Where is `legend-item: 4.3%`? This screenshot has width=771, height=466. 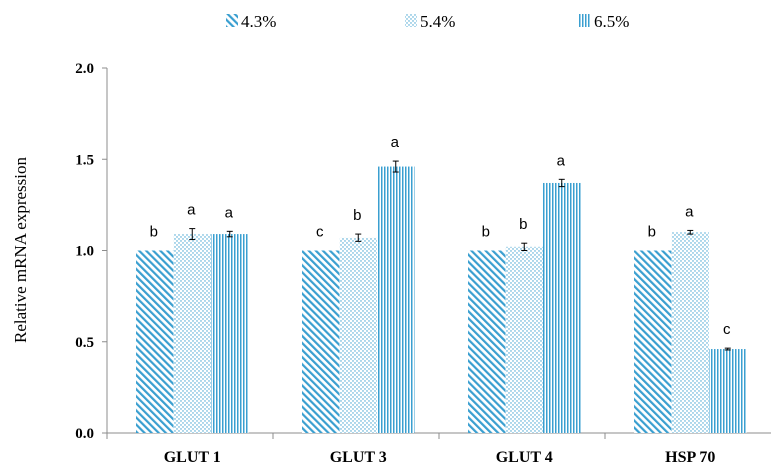 legend-item: 4.3% is located at coordinates (251, 21).